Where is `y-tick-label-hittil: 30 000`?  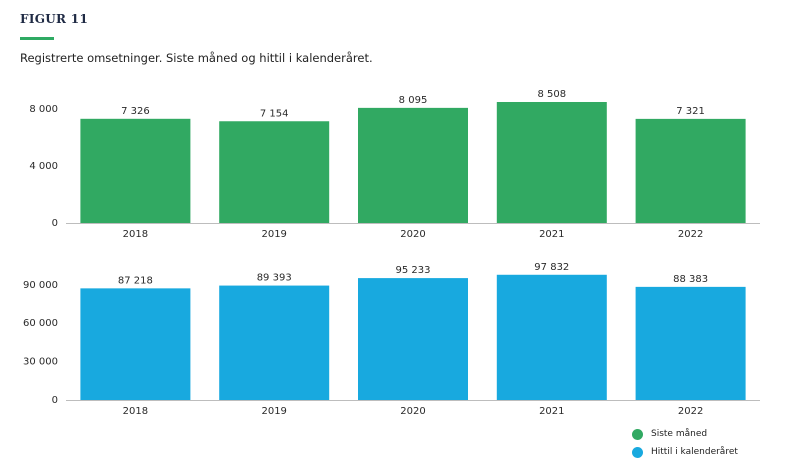 y-tick-label-hittil: 30 000 is located at coordinates (40, 362).